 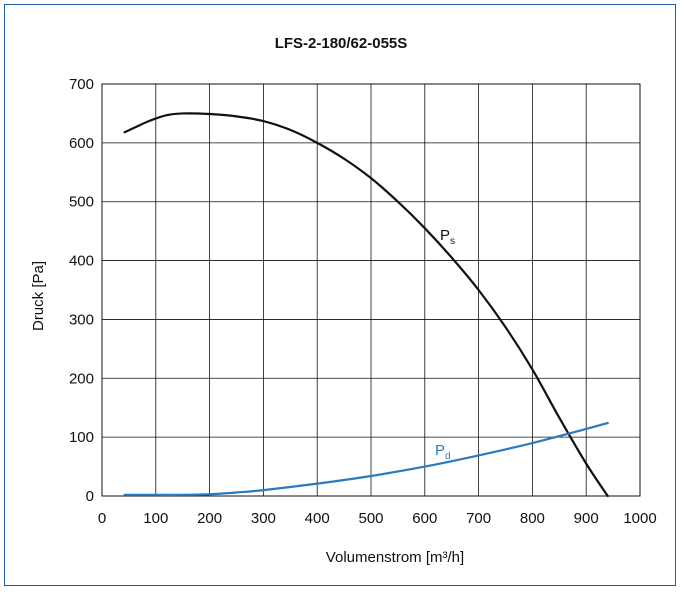 I want to click on chart-title: LFS-2-180/62-055S, so click(x=341, y=43).